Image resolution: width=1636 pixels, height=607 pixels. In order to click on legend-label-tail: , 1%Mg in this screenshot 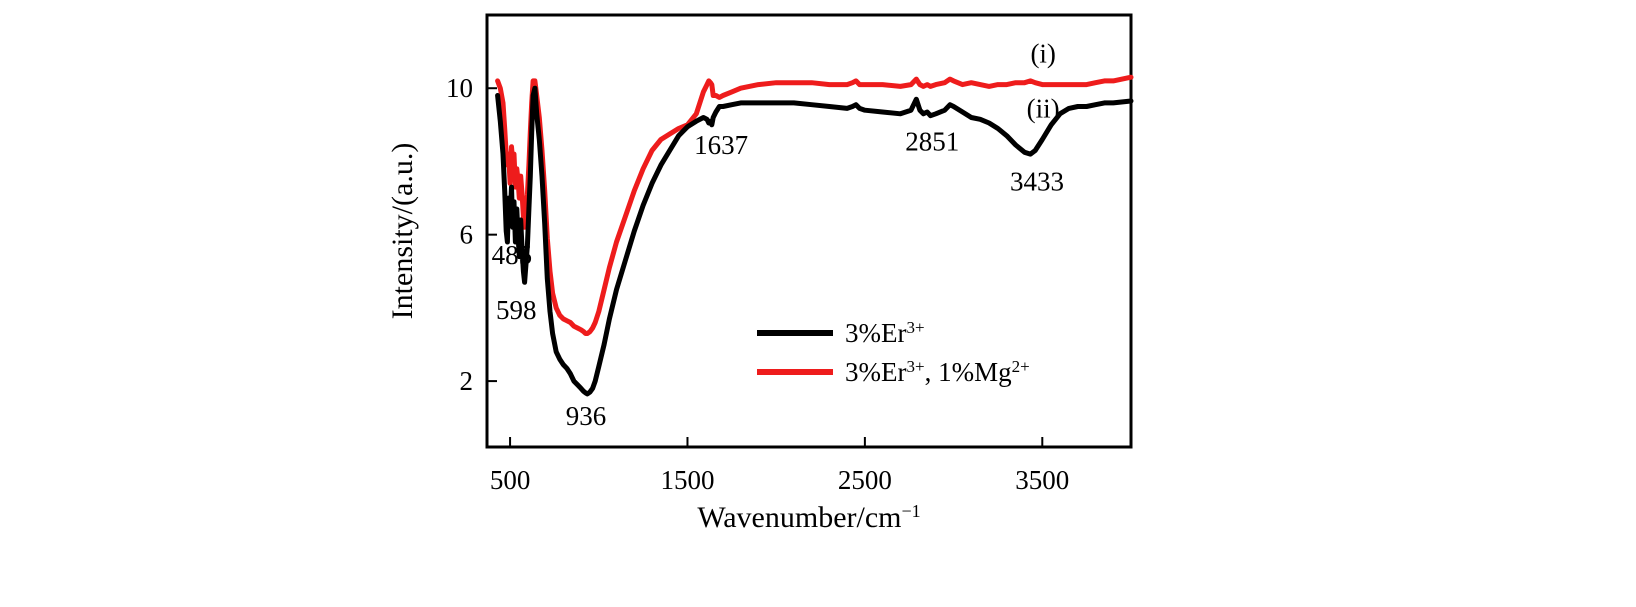, I will do `click(968, 372)`.